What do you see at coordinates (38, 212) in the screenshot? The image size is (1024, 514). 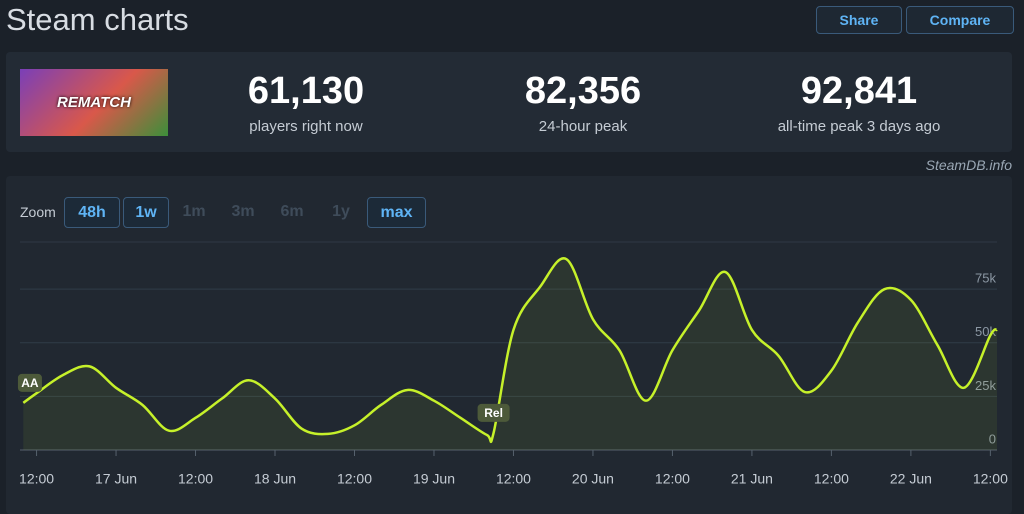 I see `zoom-label: Zoom` at bounding box center [38, 212].